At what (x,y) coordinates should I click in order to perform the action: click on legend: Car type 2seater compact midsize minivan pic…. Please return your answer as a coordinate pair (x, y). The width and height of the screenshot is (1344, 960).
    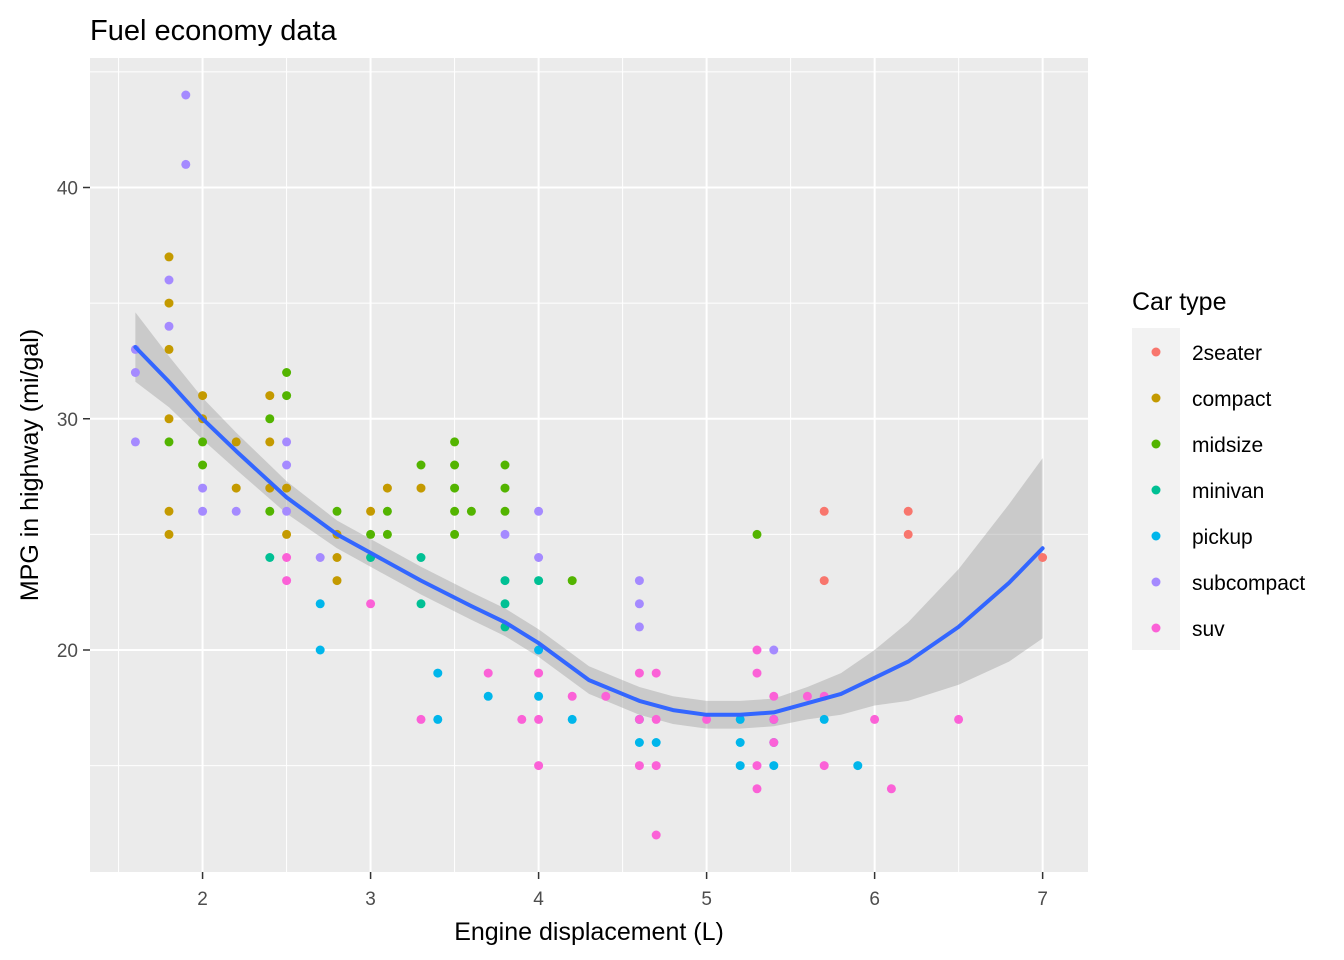
    Looking at the image, I should click on (1218, 469).